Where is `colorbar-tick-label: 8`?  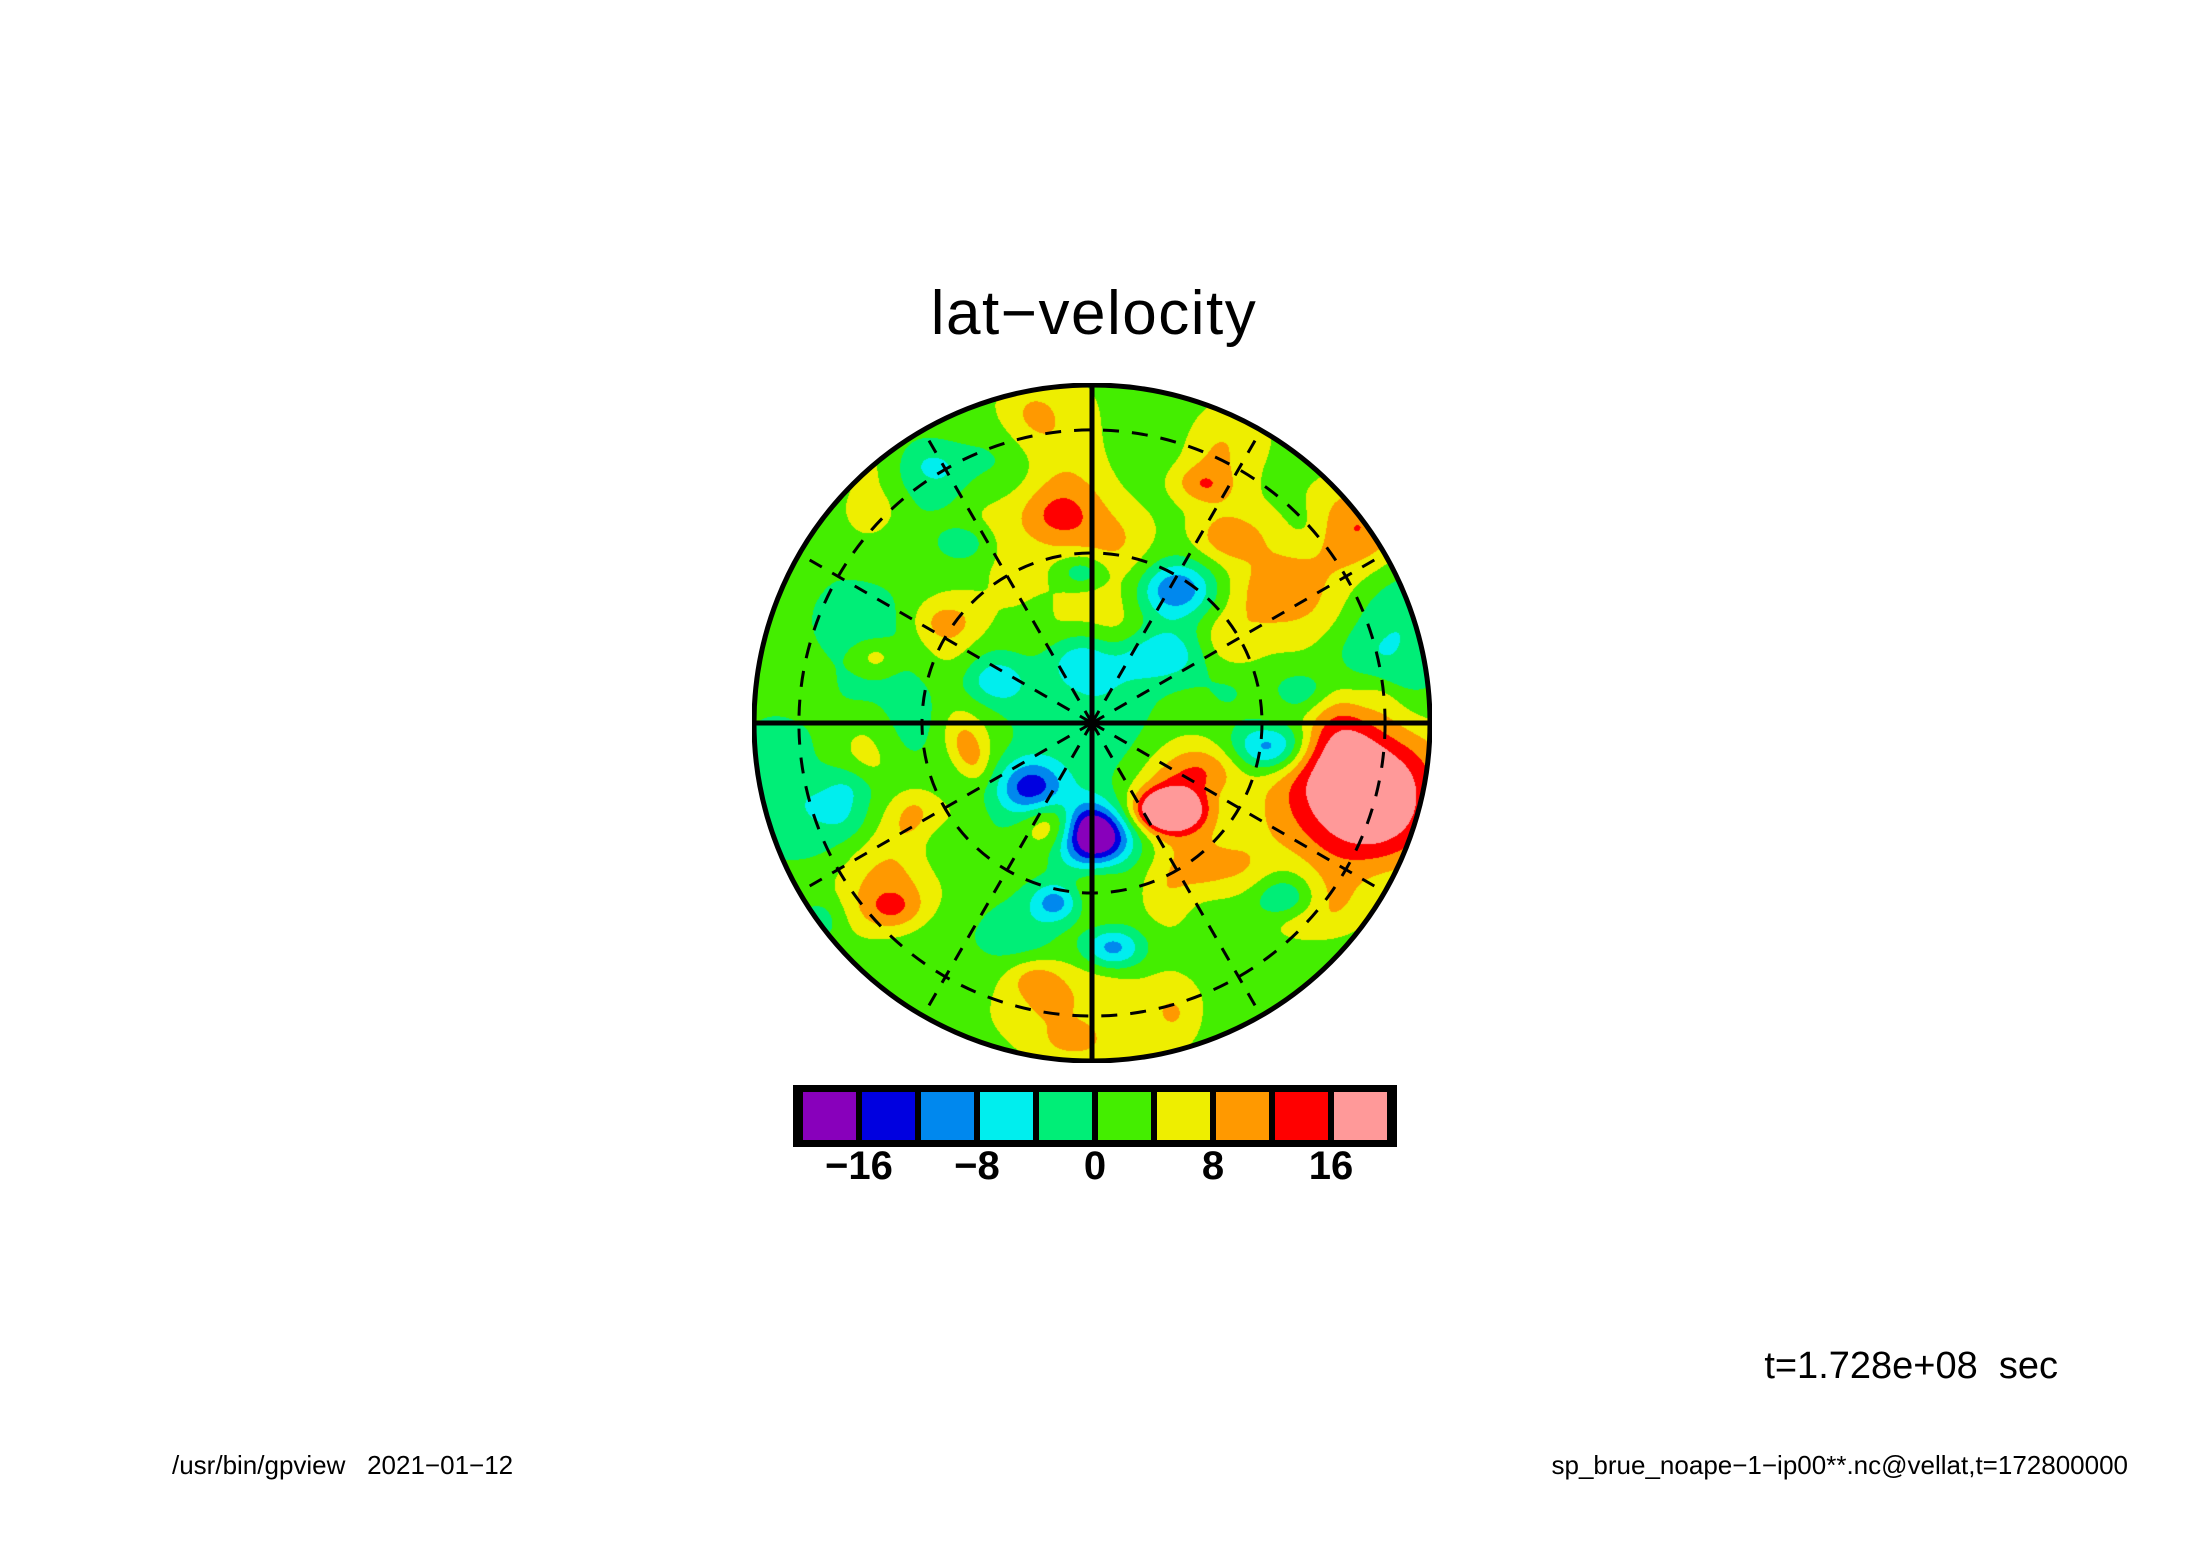
colorbar-tick-label: 8 is located at coordinates (1213, 1166).